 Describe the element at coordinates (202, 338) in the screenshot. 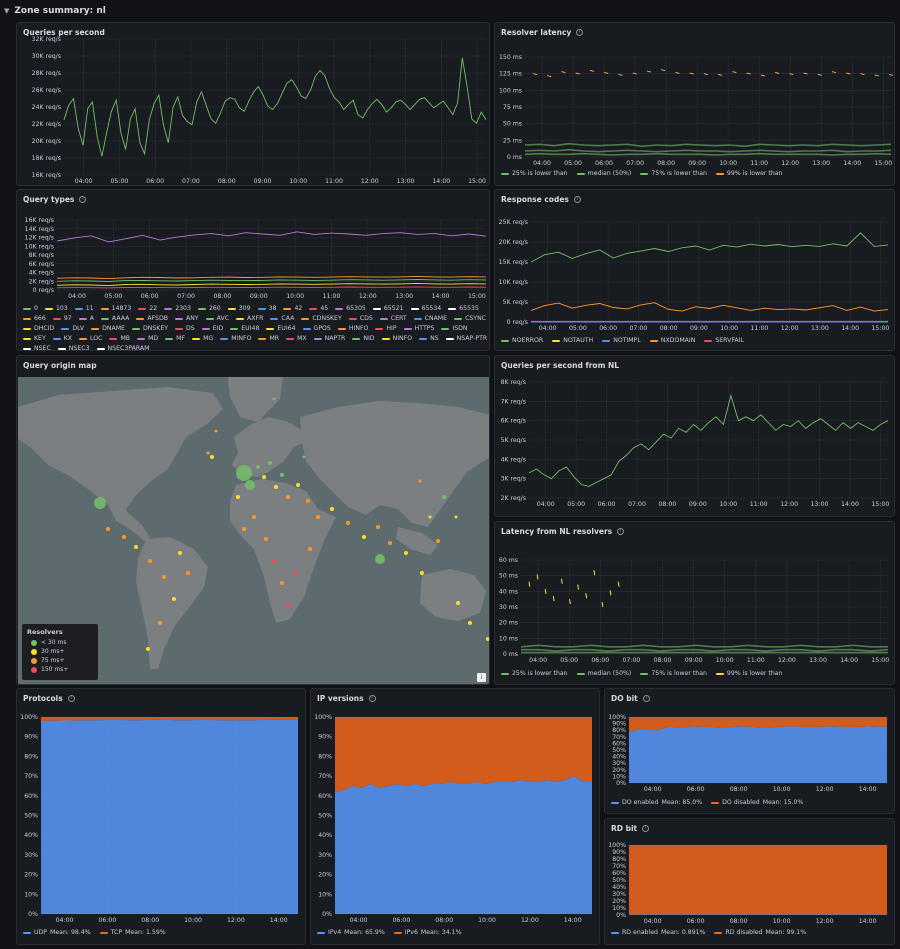

I see `legend-item: MG` at that location.